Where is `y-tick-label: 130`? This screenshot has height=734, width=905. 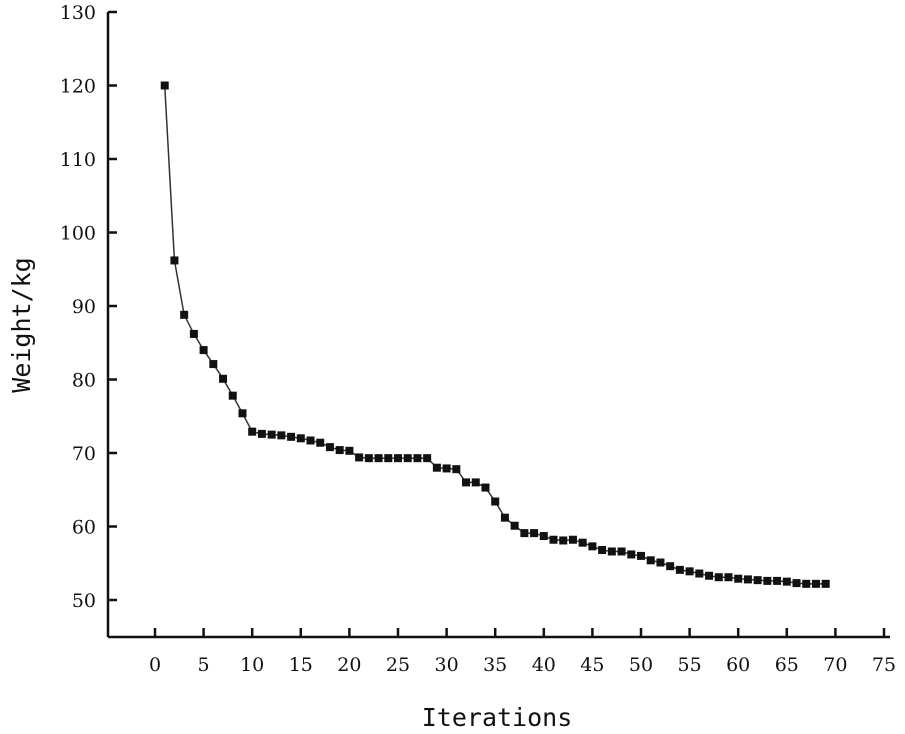 y-tick-label: 130 is located at coordinates (78, 13).